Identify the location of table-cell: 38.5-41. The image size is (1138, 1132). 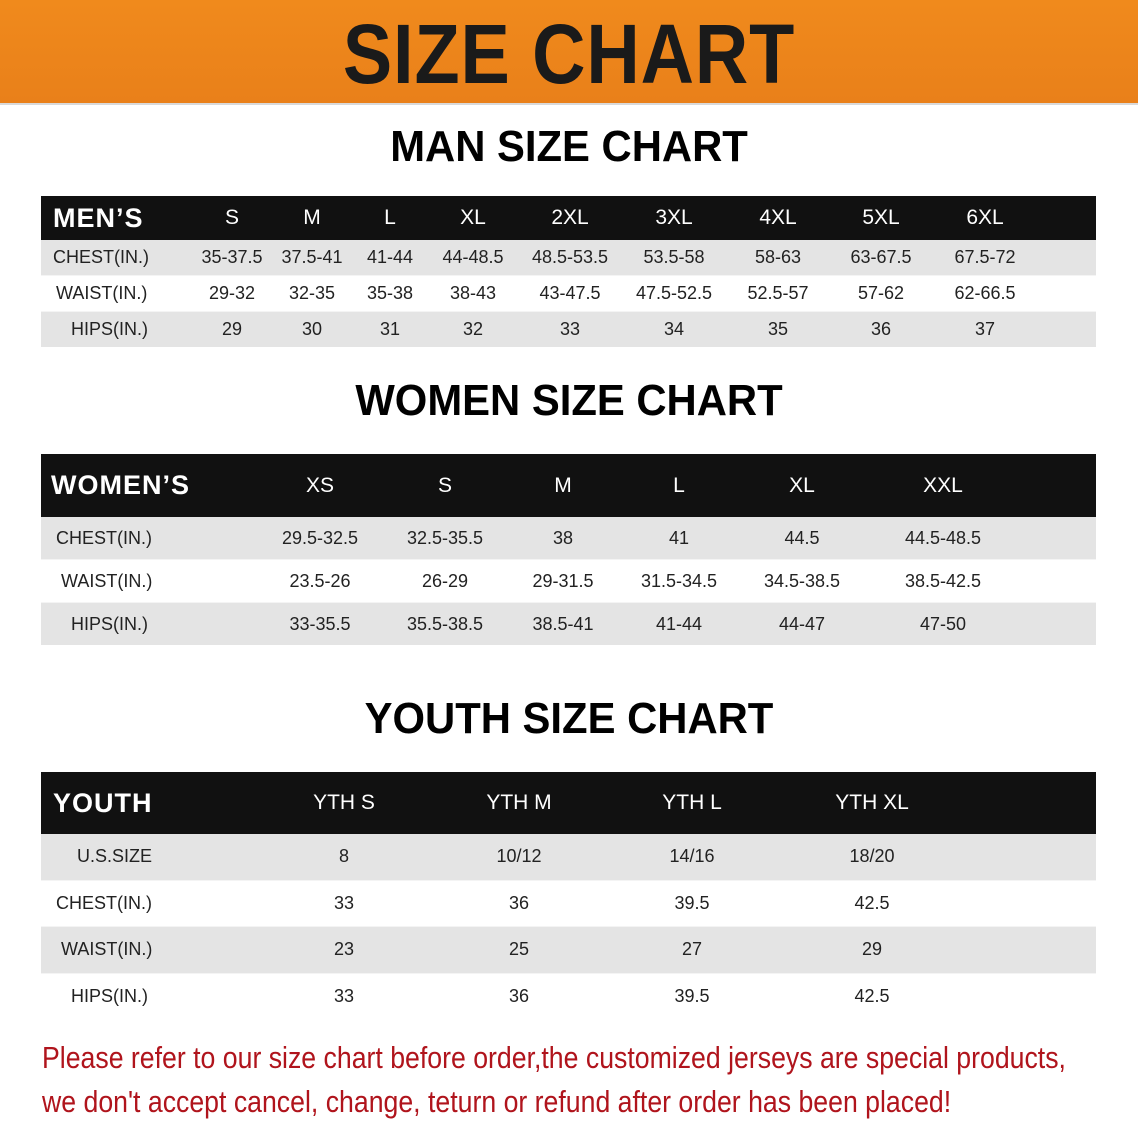
(563, 623).